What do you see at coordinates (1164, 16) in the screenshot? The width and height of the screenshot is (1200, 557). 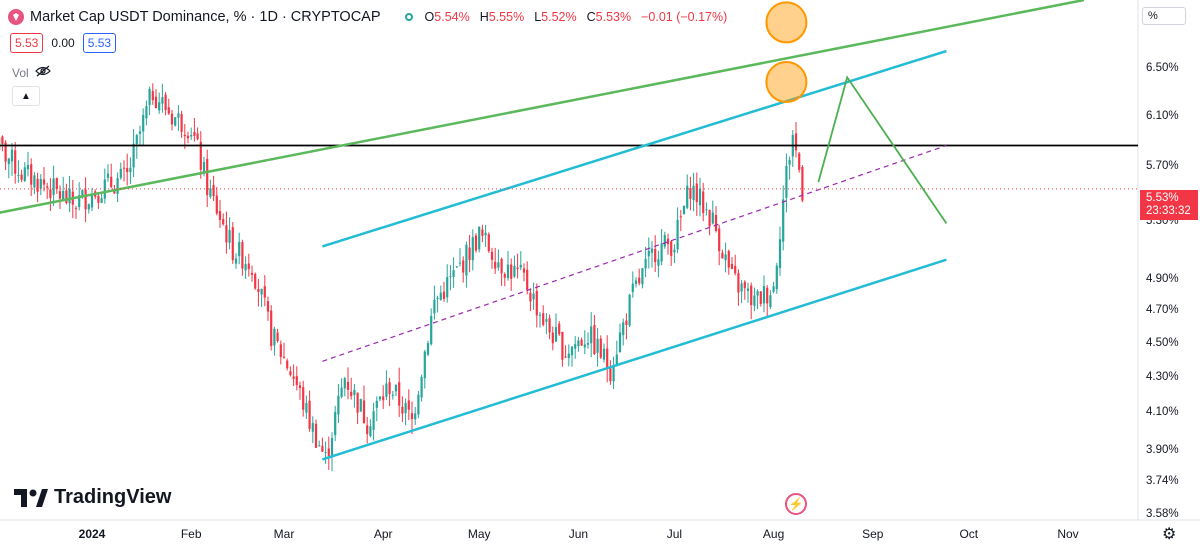 I see `axis-unit-selector: %` at bounding box center [1164, 16].